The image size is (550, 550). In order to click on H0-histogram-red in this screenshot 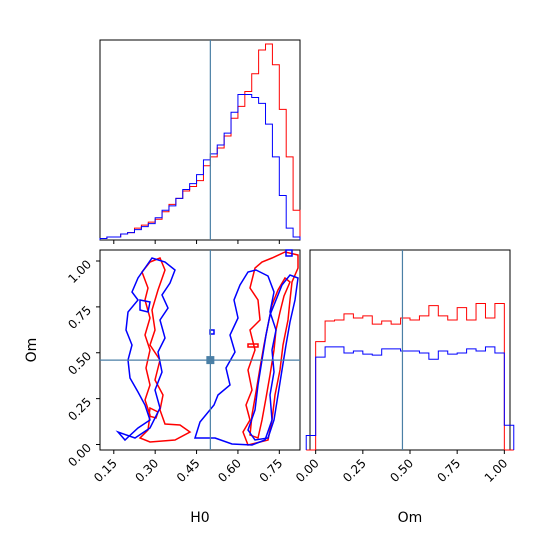, I will do `click(200, 141)`.